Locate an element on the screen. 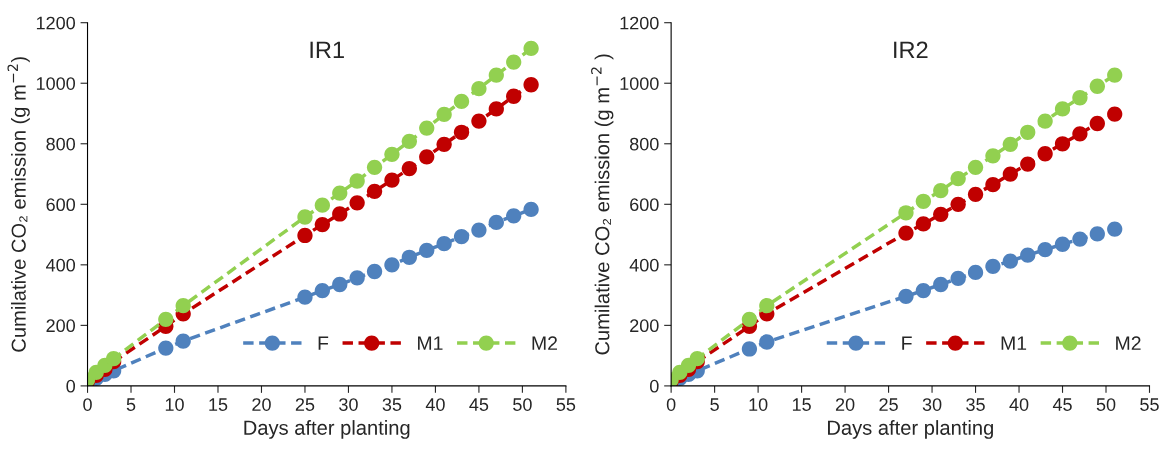 Image resolution: width=1167 pixels, height=454 pixels. x-tick-label: 50 is located at coordinates (522, 404).